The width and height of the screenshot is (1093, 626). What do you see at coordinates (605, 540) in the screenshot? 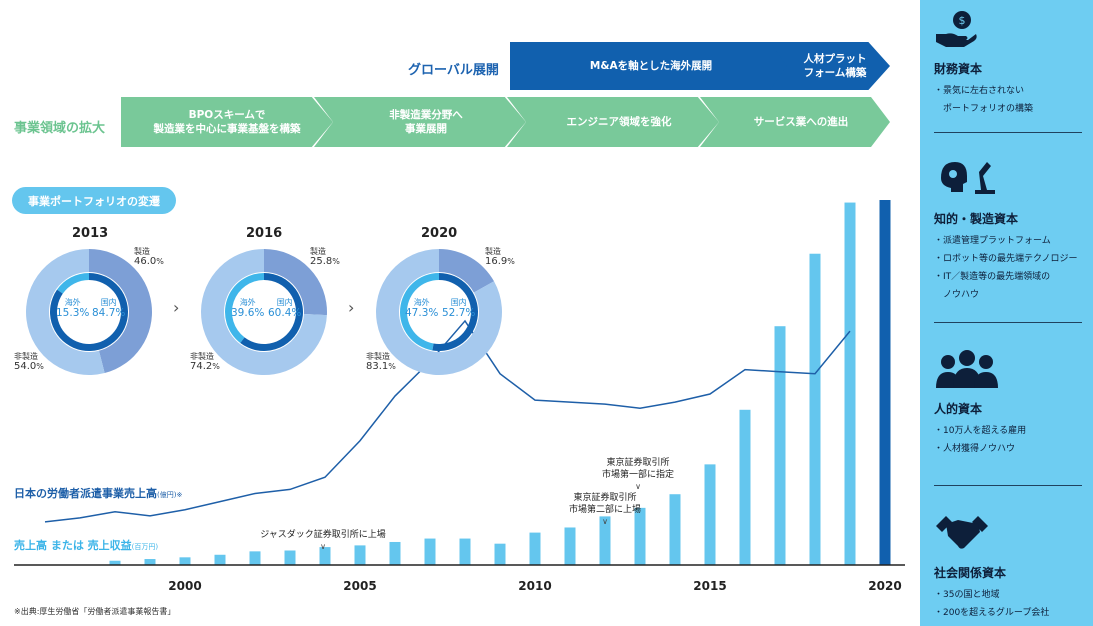
I see `bar-2012` at bounding box center [605, 540].